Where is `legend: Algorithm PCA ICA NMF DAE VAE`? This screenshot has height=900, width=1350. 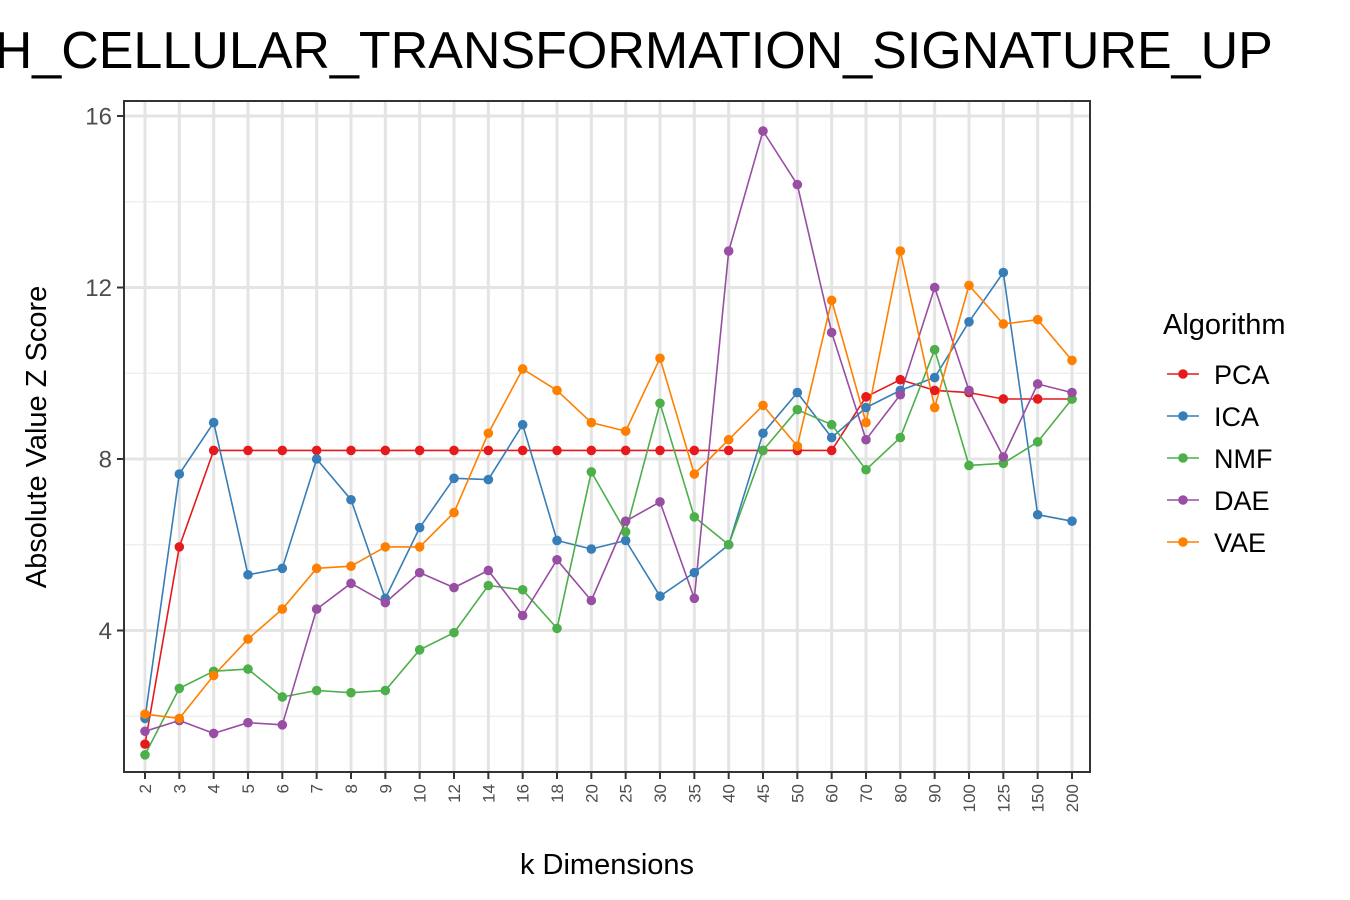
legend: Algorithm PCA ICA NMF DAE VAE is located at coordinates (1224, 433).